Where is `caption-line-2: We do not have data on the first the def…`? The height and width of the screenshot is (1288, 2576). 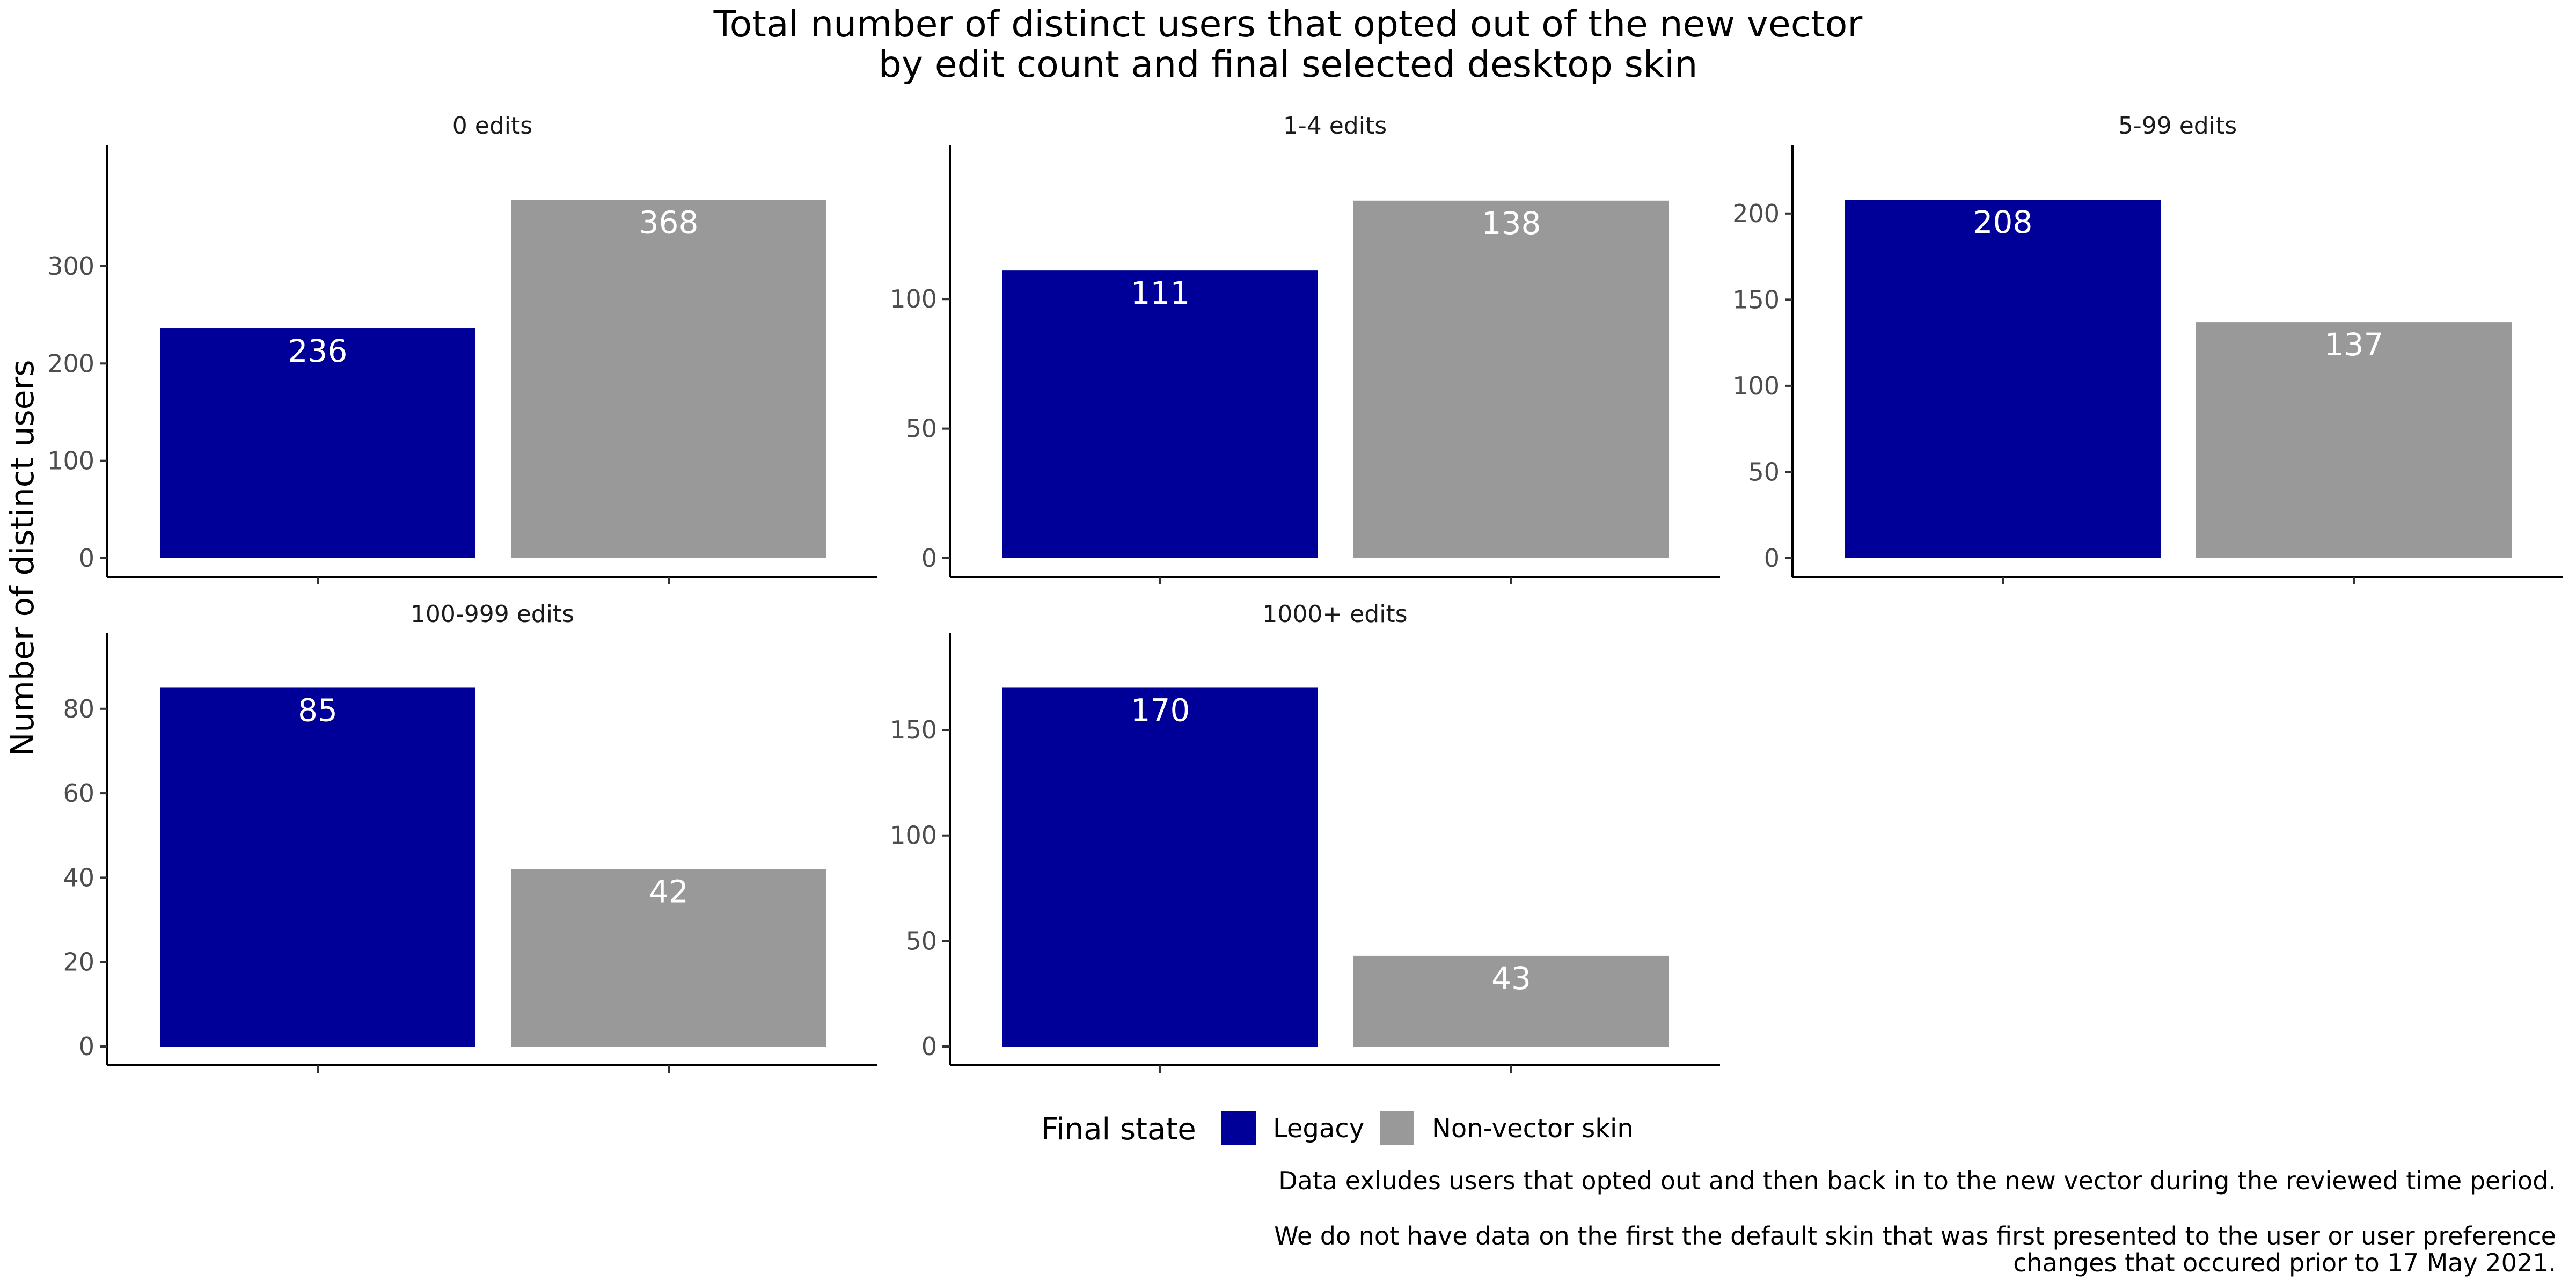
caption-line-2: We do not have data on the first the def… is located at coordinates (1915, 1235).